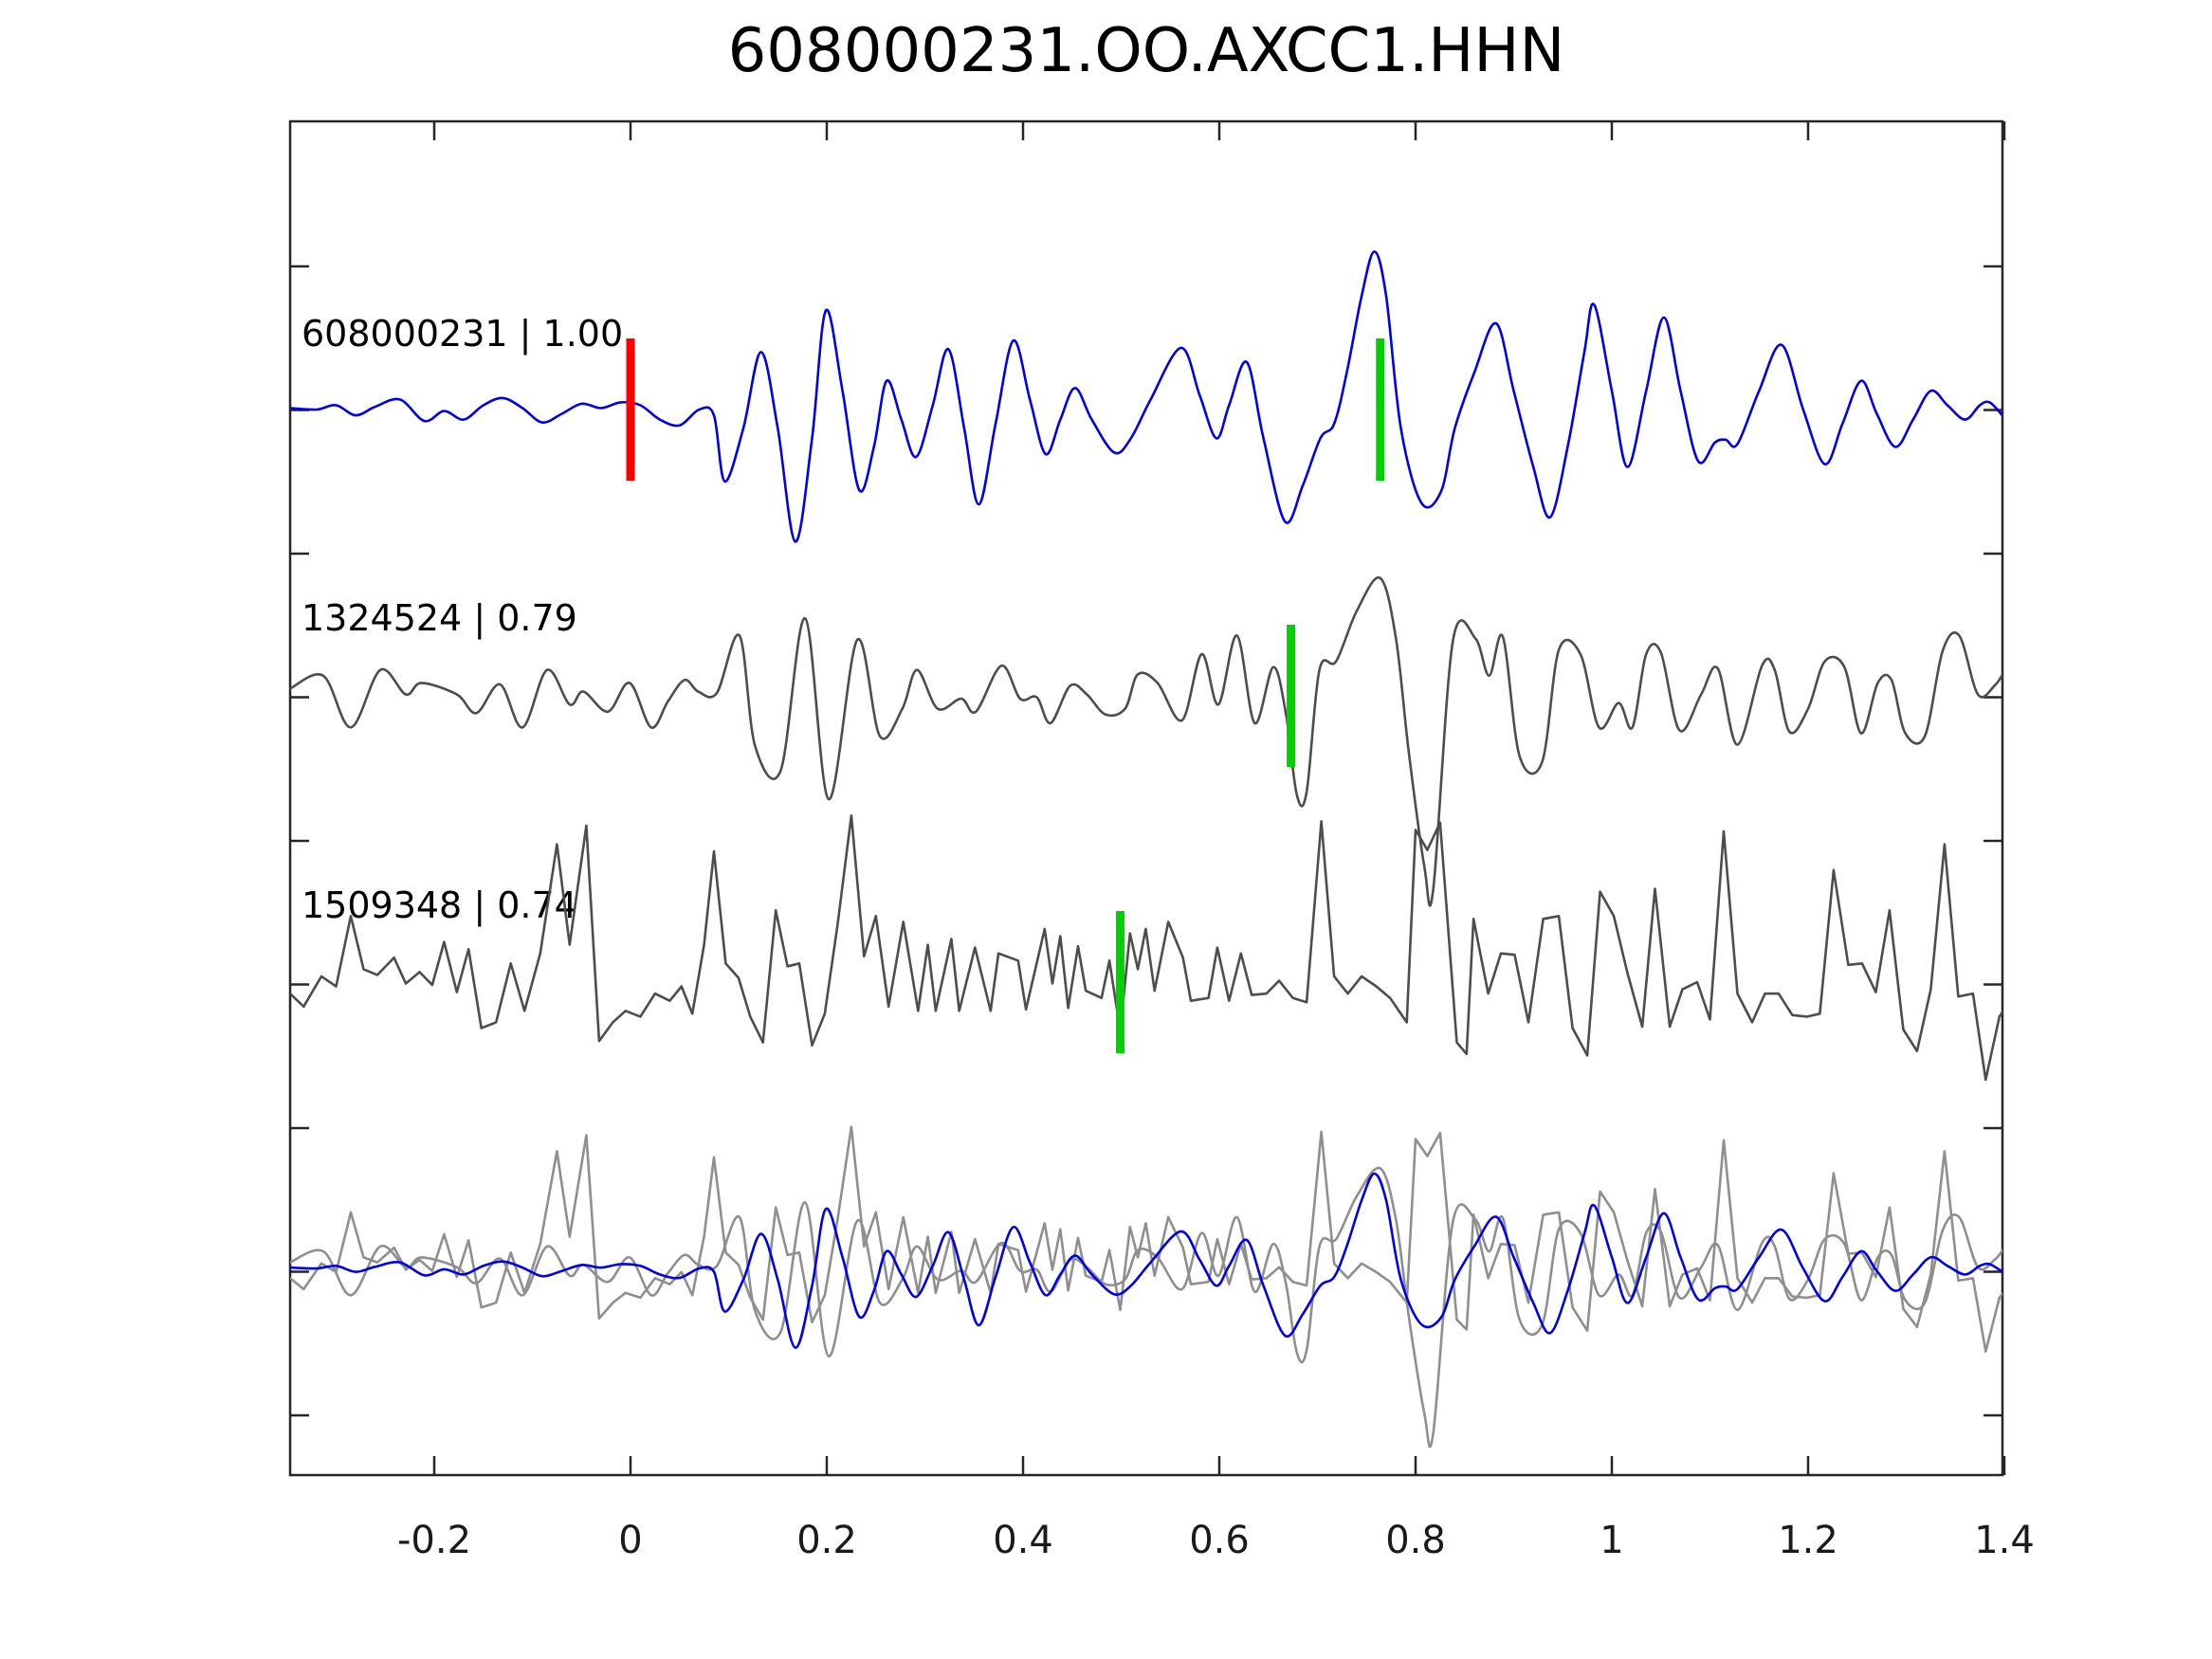  I want to click on axis-tick-labels: -0.2 0 0.2 0.4 0.6 0.8 1 1.2 1.4, so click(1216, 1540).